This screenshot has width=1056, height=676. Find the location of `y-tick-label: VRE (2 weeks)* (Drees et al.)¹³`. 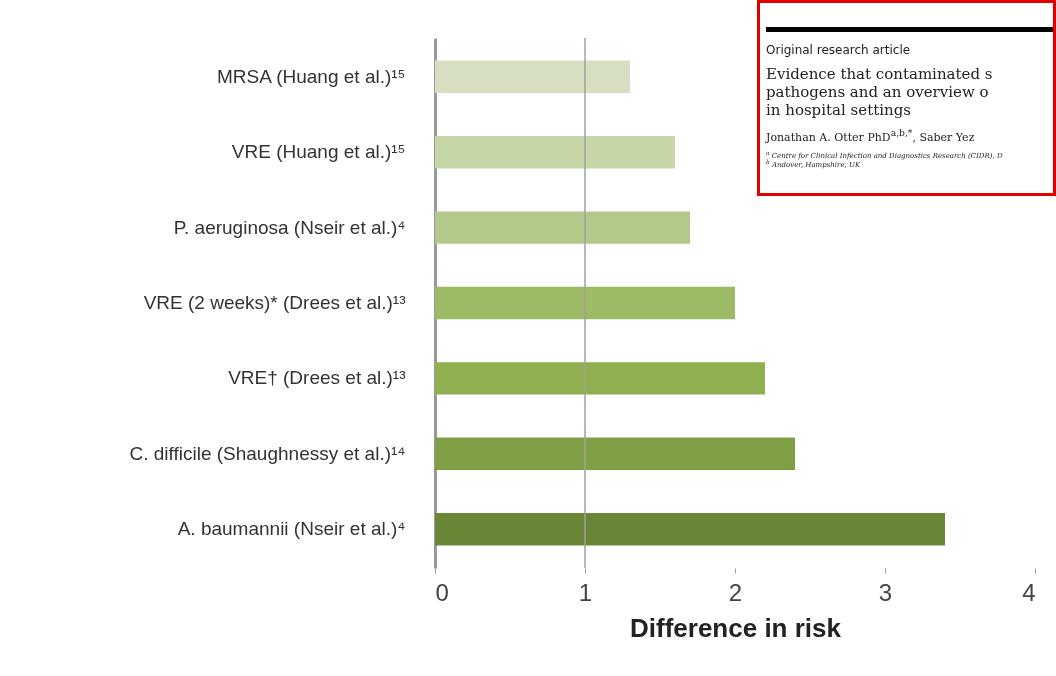

y-tick-label: VRE (2 weeks)* (Drees et al.)¹³ is located at coordinates (274, 302).